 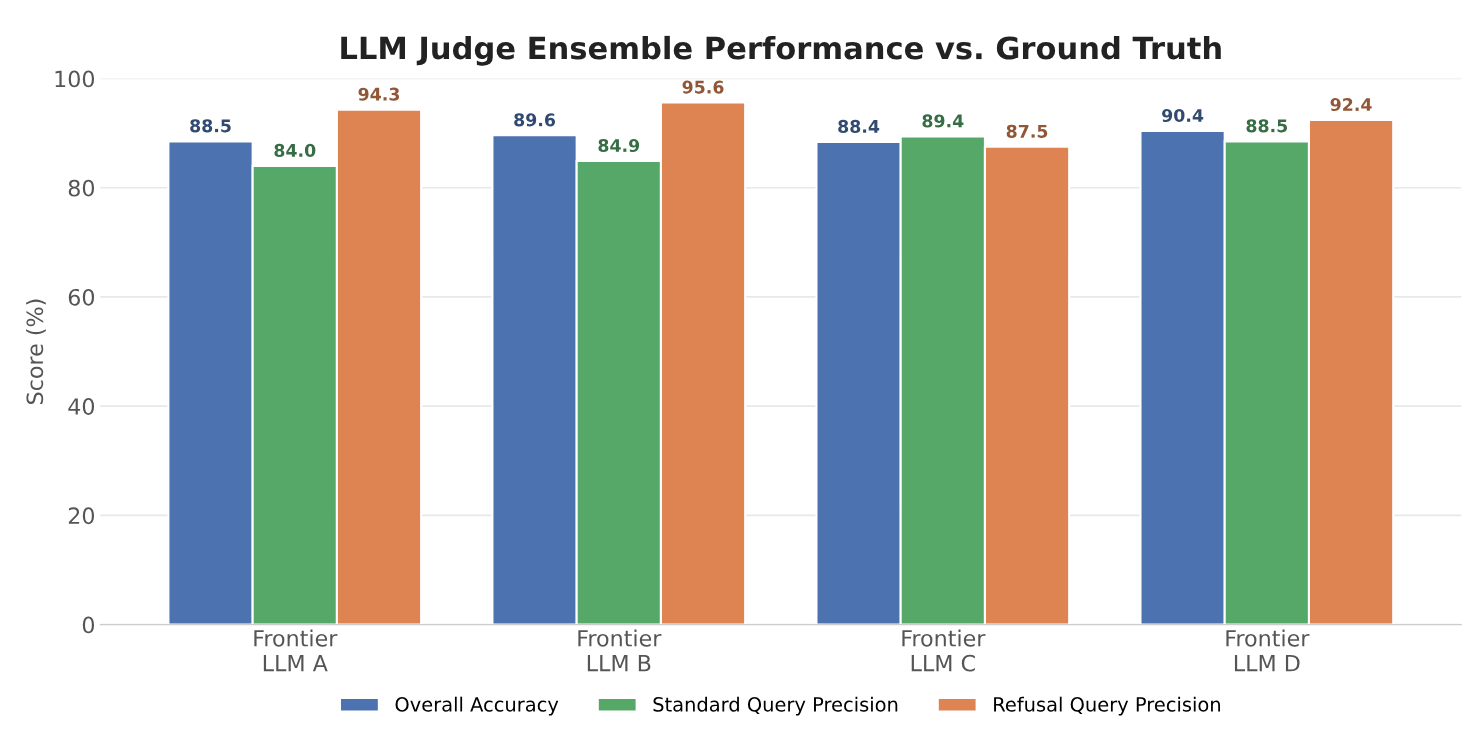 I want to click on data-label: 92.4, so click(x=1351, y=104).